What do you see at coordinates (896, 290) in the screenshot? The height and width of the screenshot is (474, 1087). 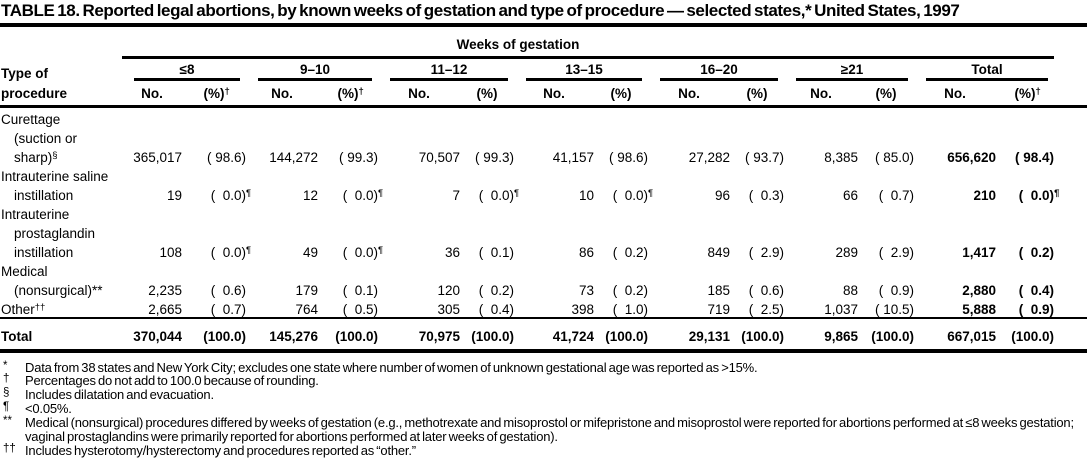 I see `pct-value: ( 0.9)` at bounding box center [896, 290].